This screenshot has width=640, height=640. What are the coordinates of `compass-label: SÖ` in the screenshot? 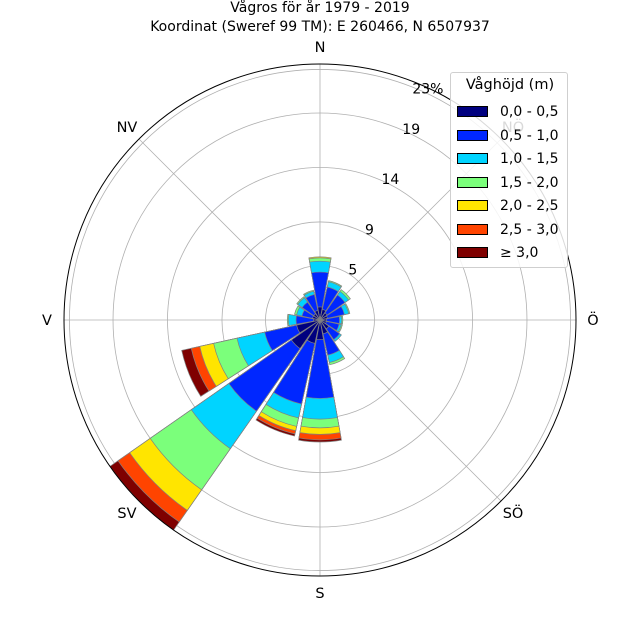 It's located at (513, 513).